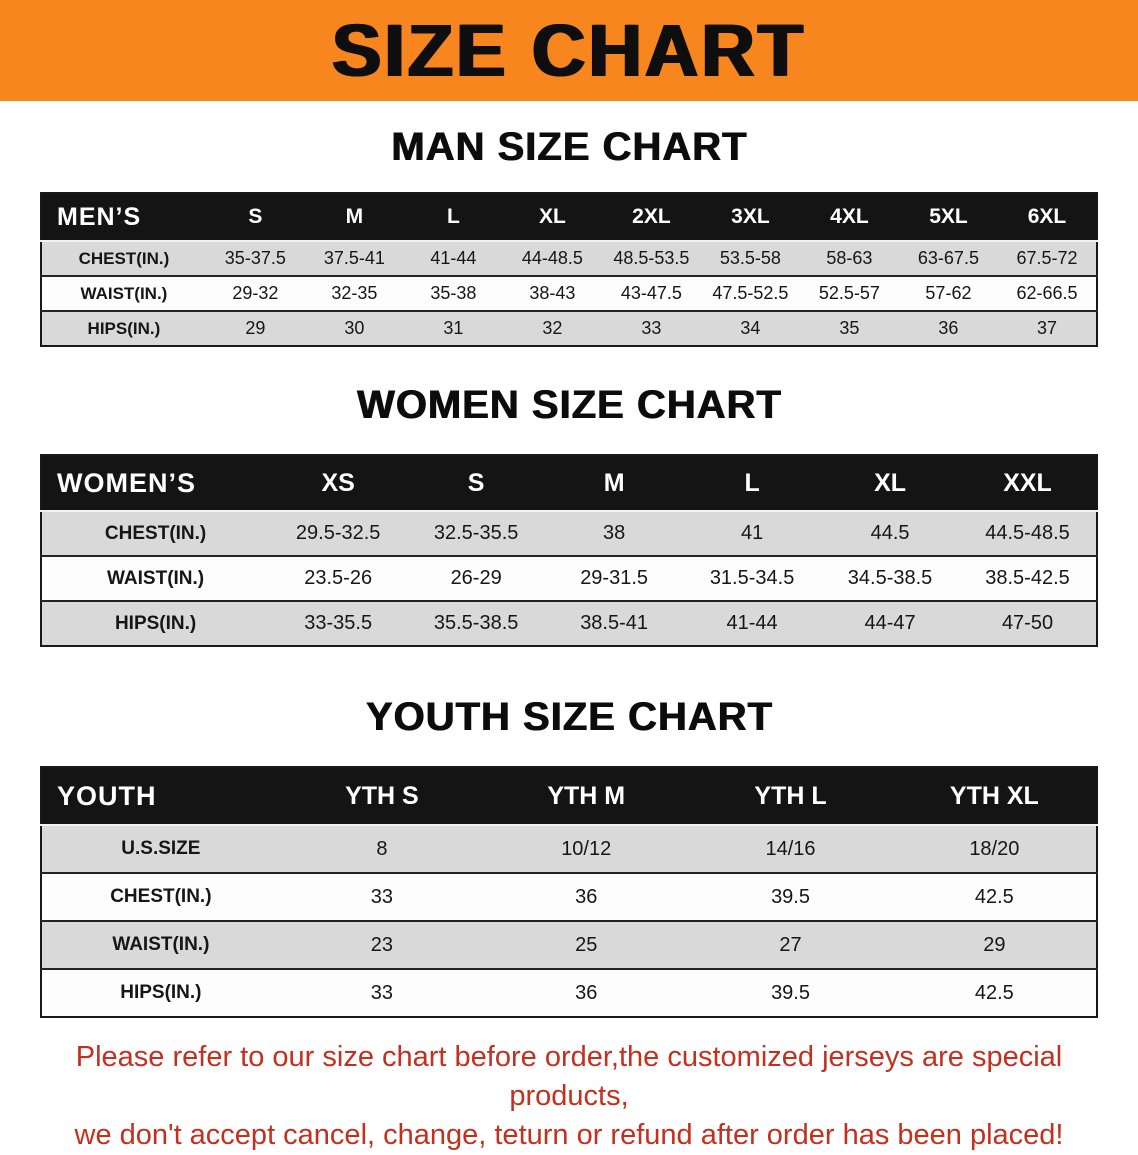 The height and width of the screenshot is (1155, 1138). I want to click on measurement-value-cell: 37.5-41, so click(354, 258).